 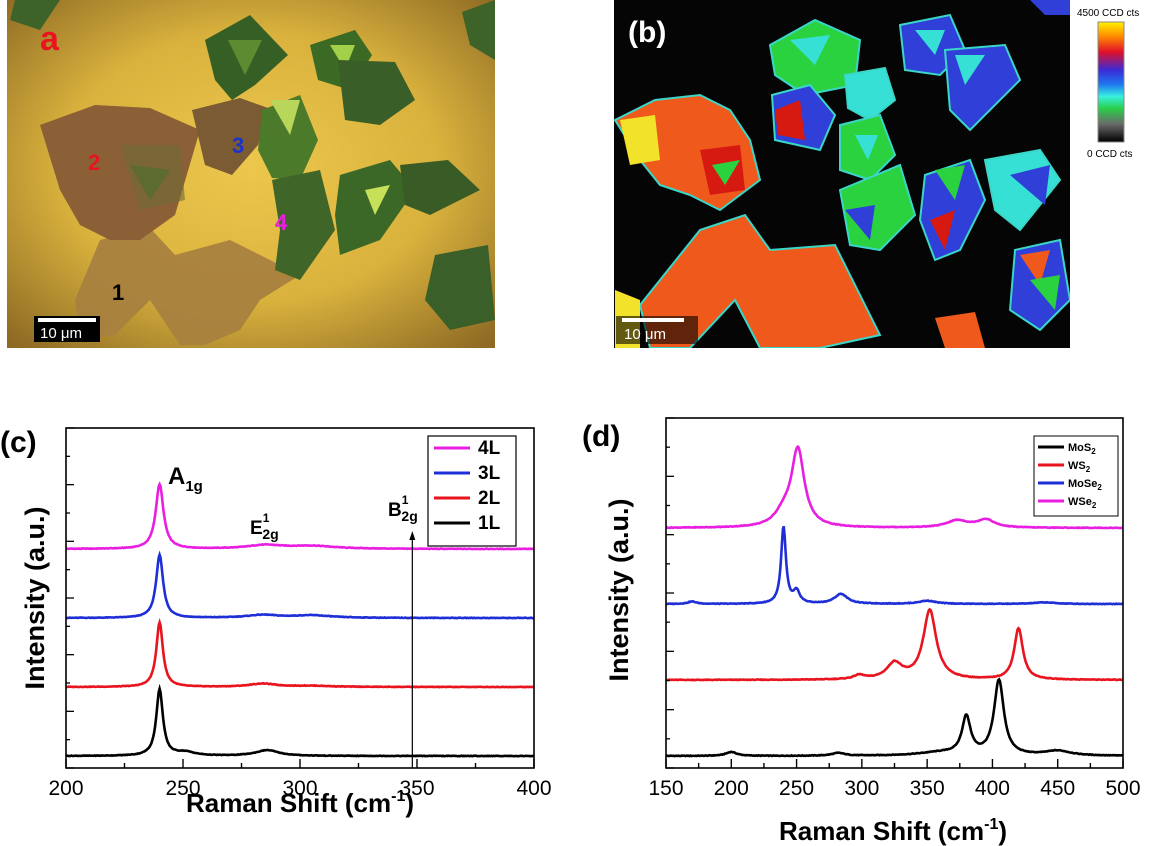 What do you see at coordinates (1110, 154) in the screenshot?
I see `colorbar-bottom-label: 0 CCD cts` at bounding box center [1110, 154].